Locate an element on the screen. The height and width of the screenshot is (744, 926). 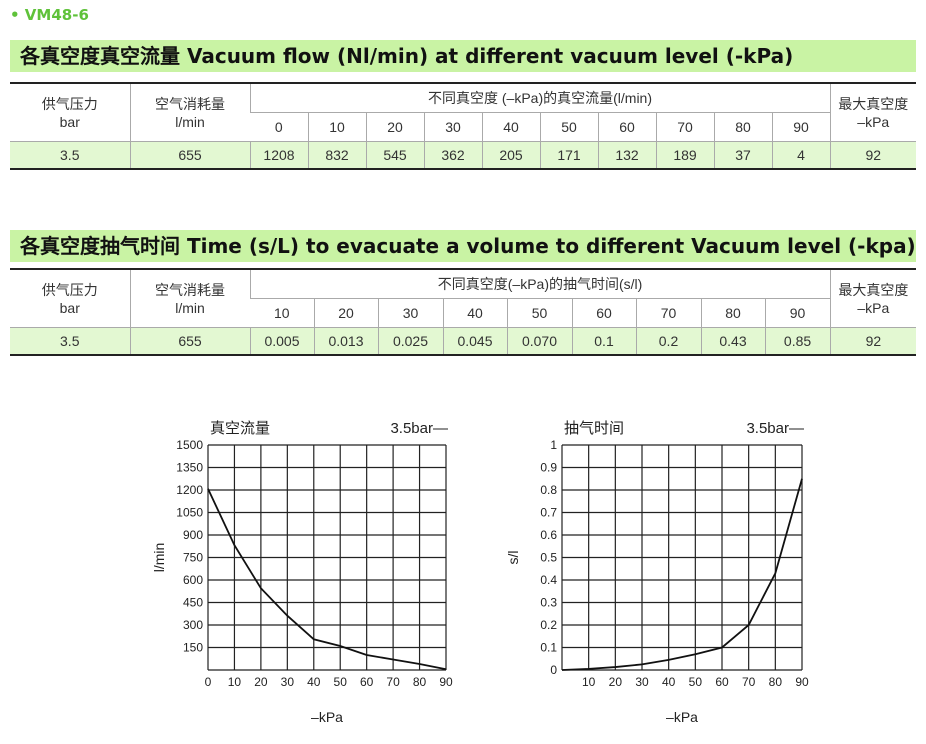
value-cell: 832 is located at coordinates (336, 155).